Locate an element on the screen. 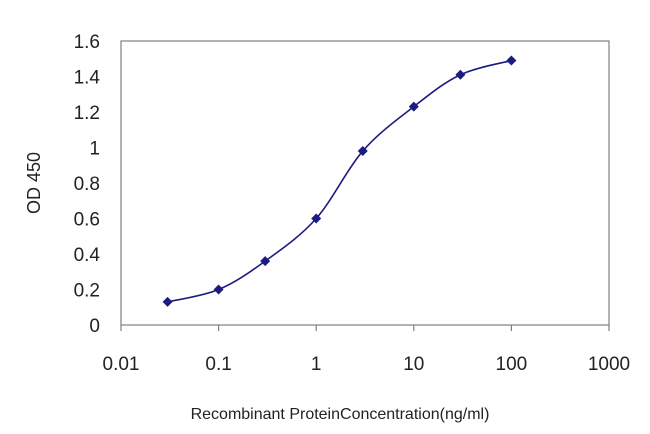  x-axis-title: Recombinant ProteinConcentration(ng/ml) is located at coordinates (340, 414).